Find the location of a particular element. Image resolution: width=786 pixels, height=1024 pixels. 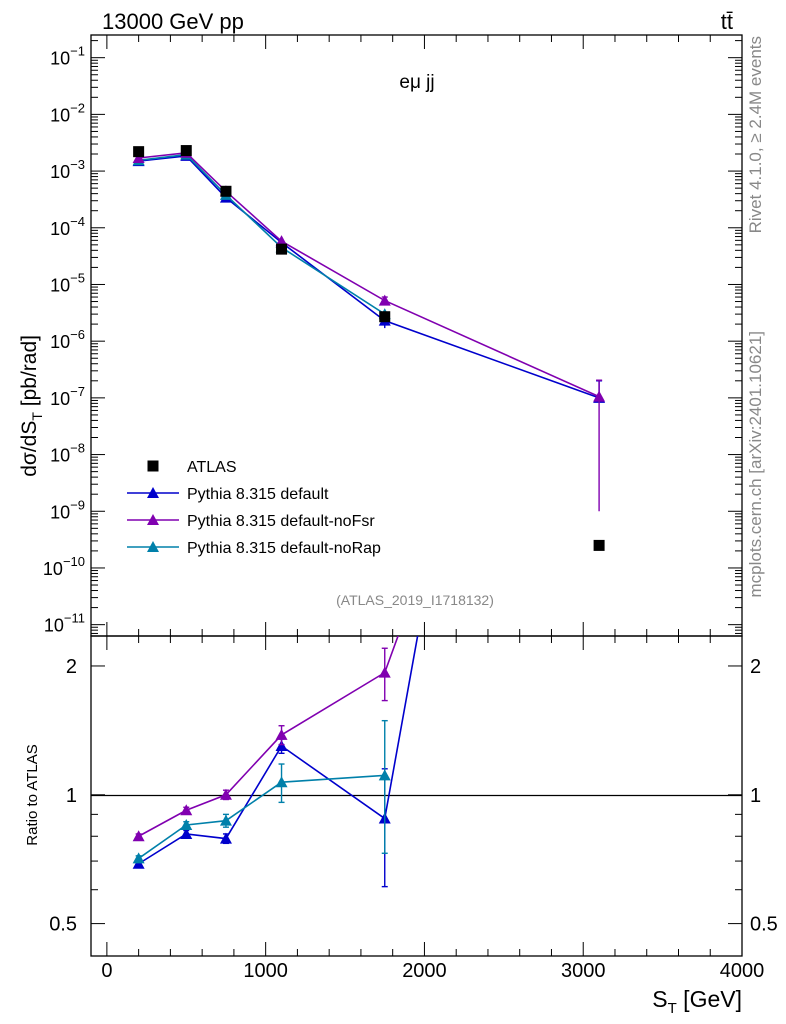

main-y-tick-label: 10⁻³ is located at coordinates (67, 169).